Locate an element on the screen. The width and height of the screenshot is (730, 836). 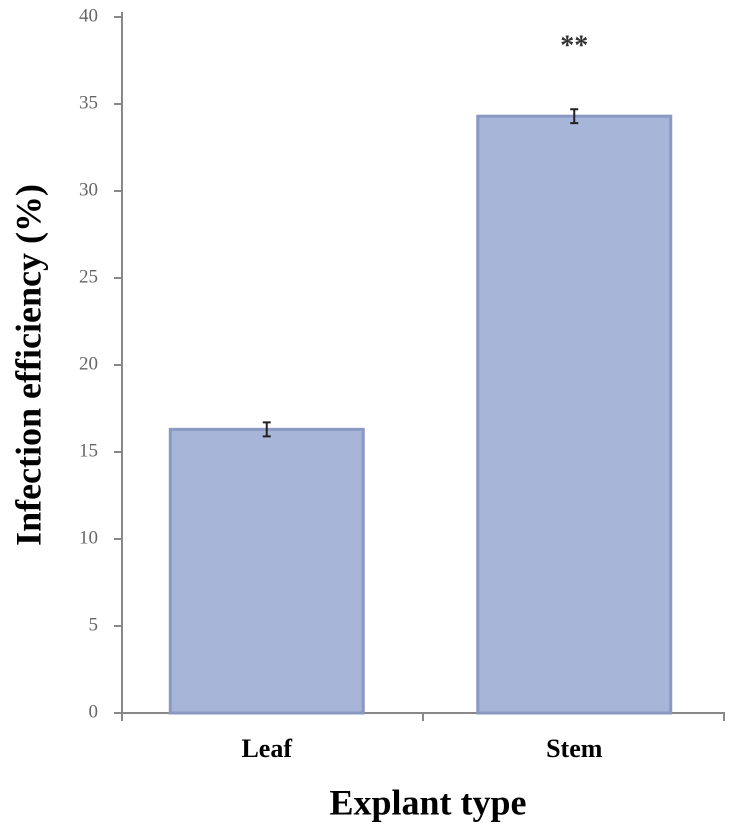
y-tick-label: 5 is located at coordinates (94, 624).